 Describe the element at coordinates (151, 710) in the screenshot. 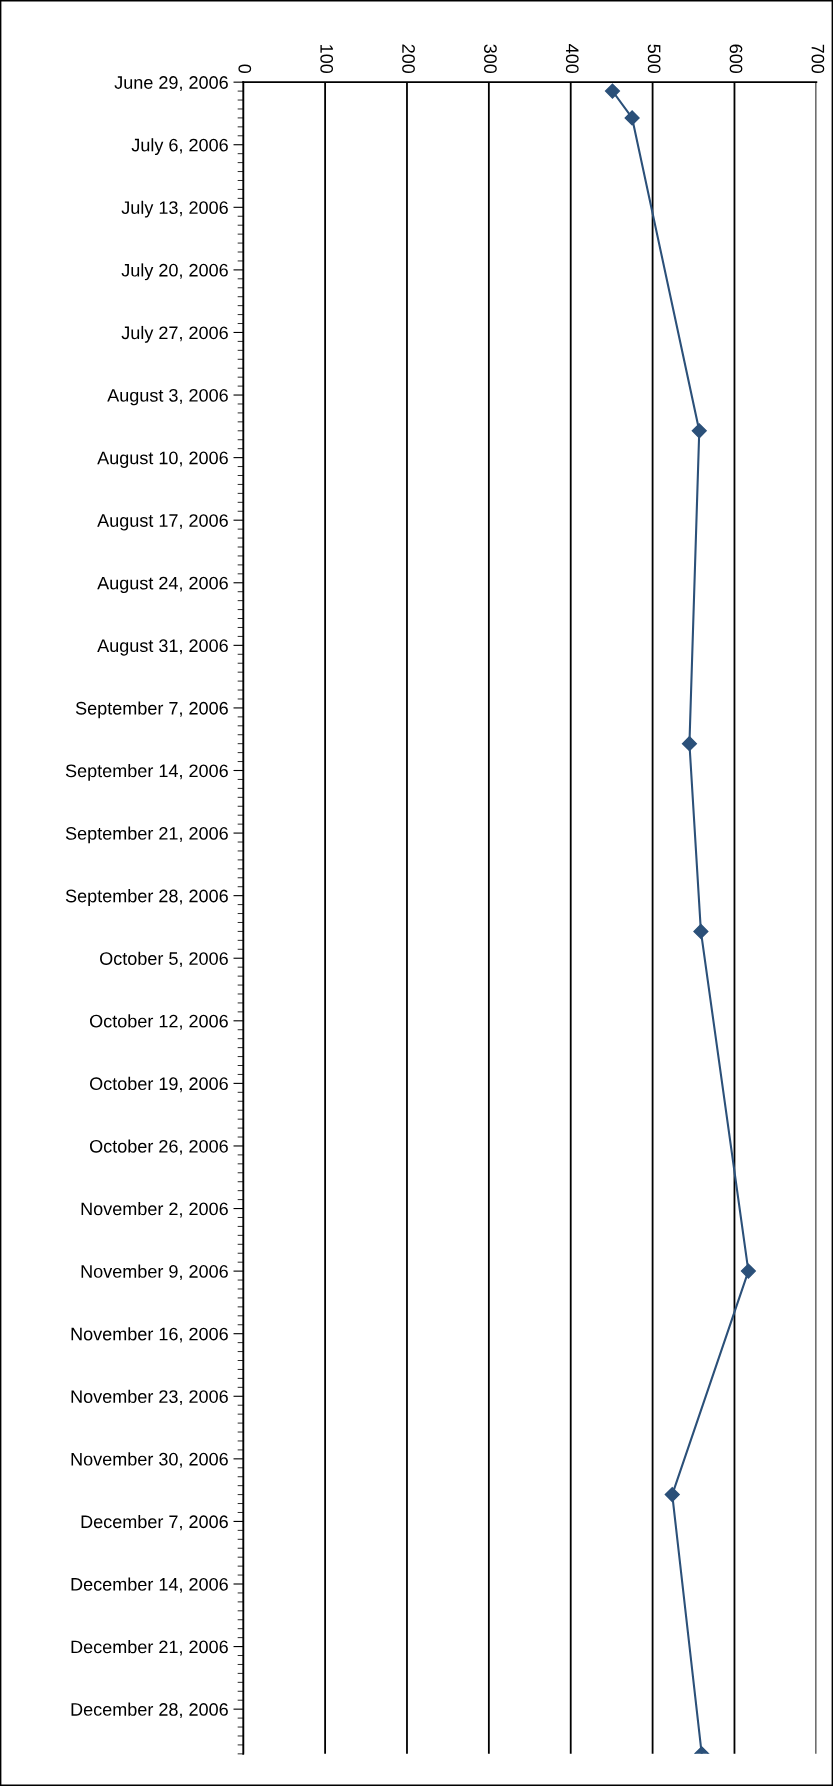

I see `y-tick-label: September 7, 2006` at that location.